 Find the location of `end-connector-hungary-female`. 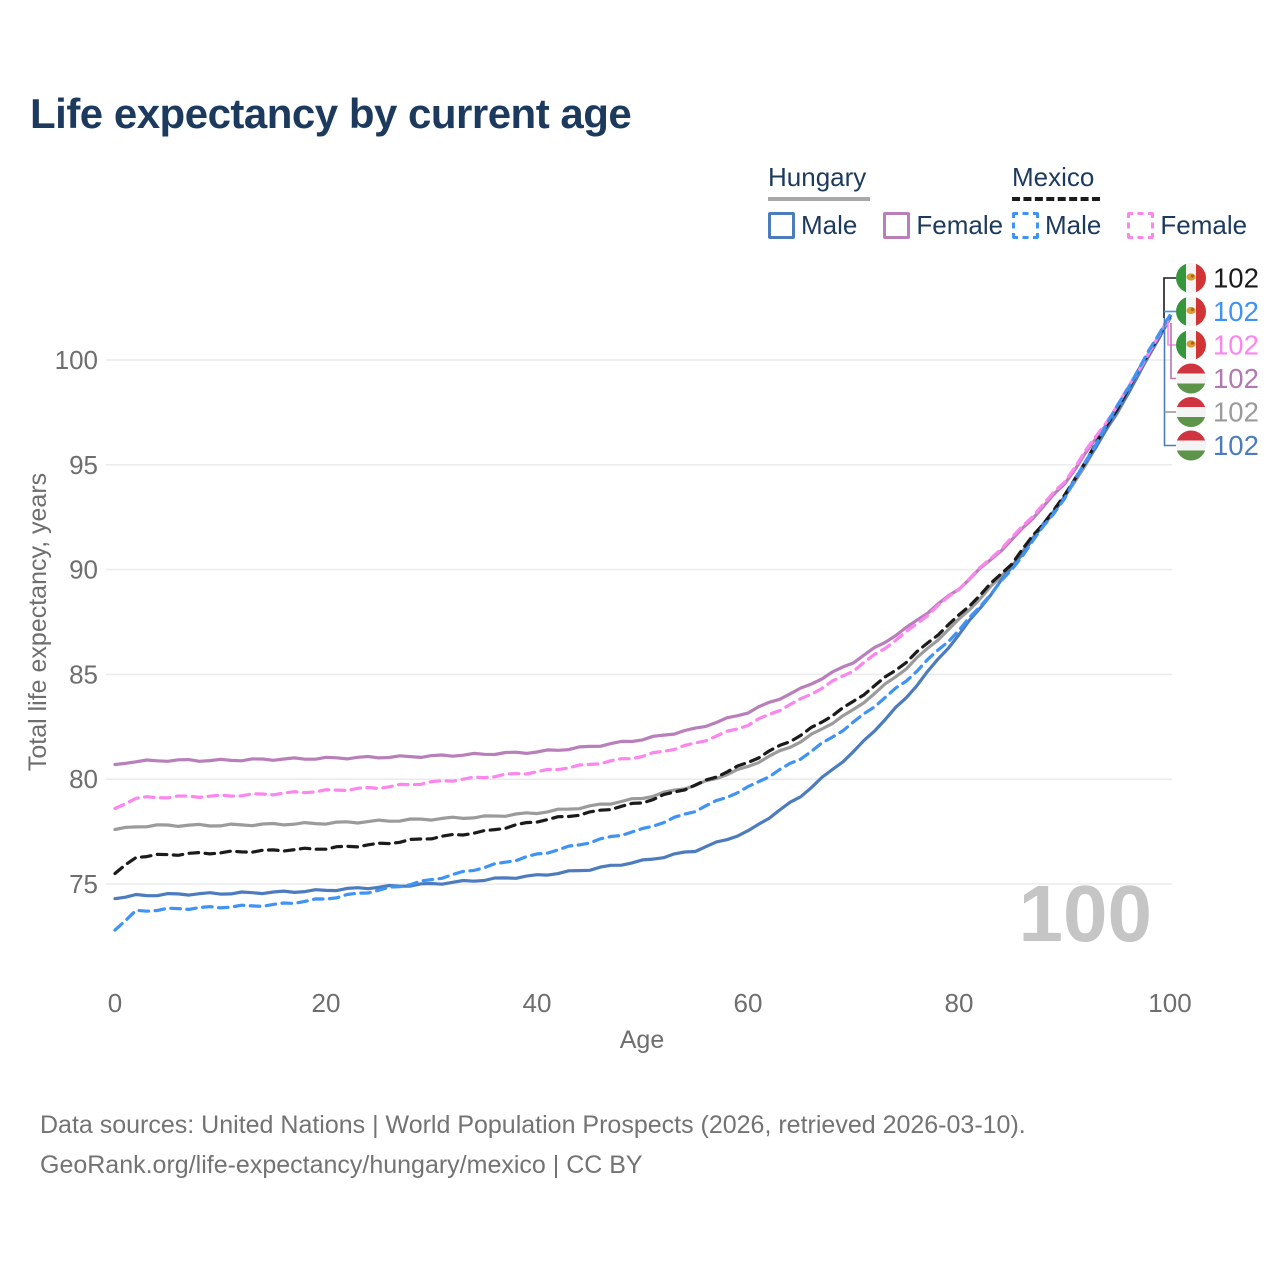

end-connector-hungary-female is located at coordinates (1173, 351).